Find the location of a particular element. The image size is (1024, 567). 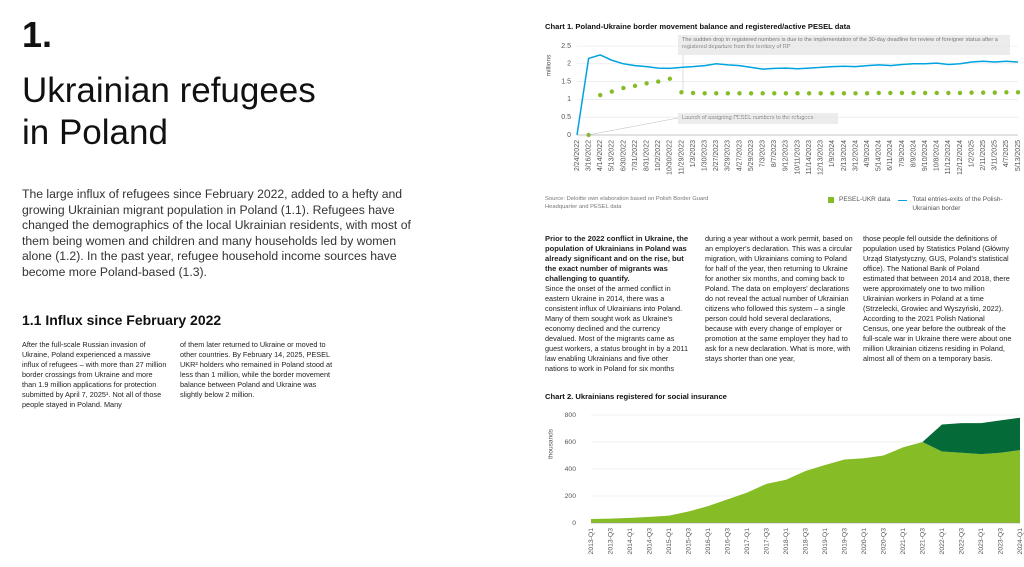

x-tick-label: 2022-Q1 is located at coordinates (942, 541).